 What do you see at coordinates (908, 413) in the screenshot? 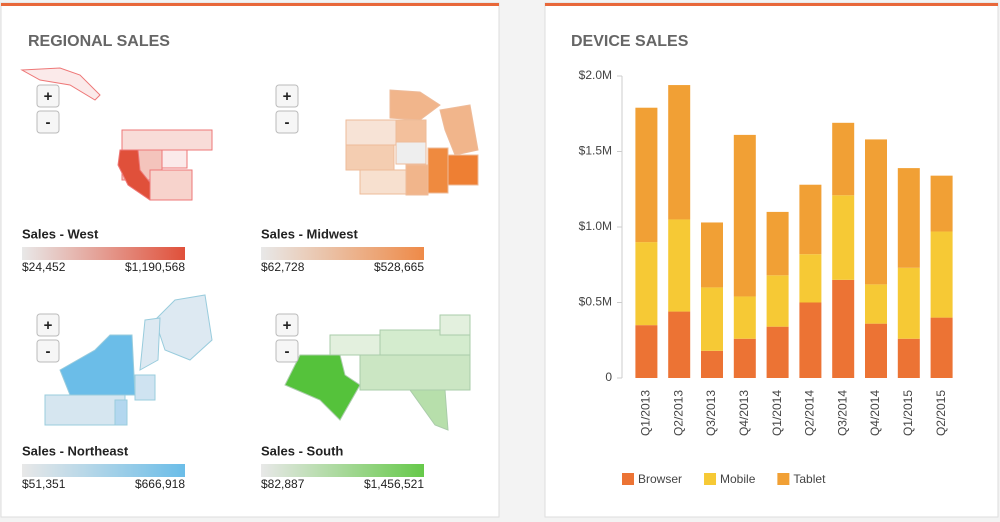
I see `x-tick-label: Q1/2015` at bounding box center [908, 413].